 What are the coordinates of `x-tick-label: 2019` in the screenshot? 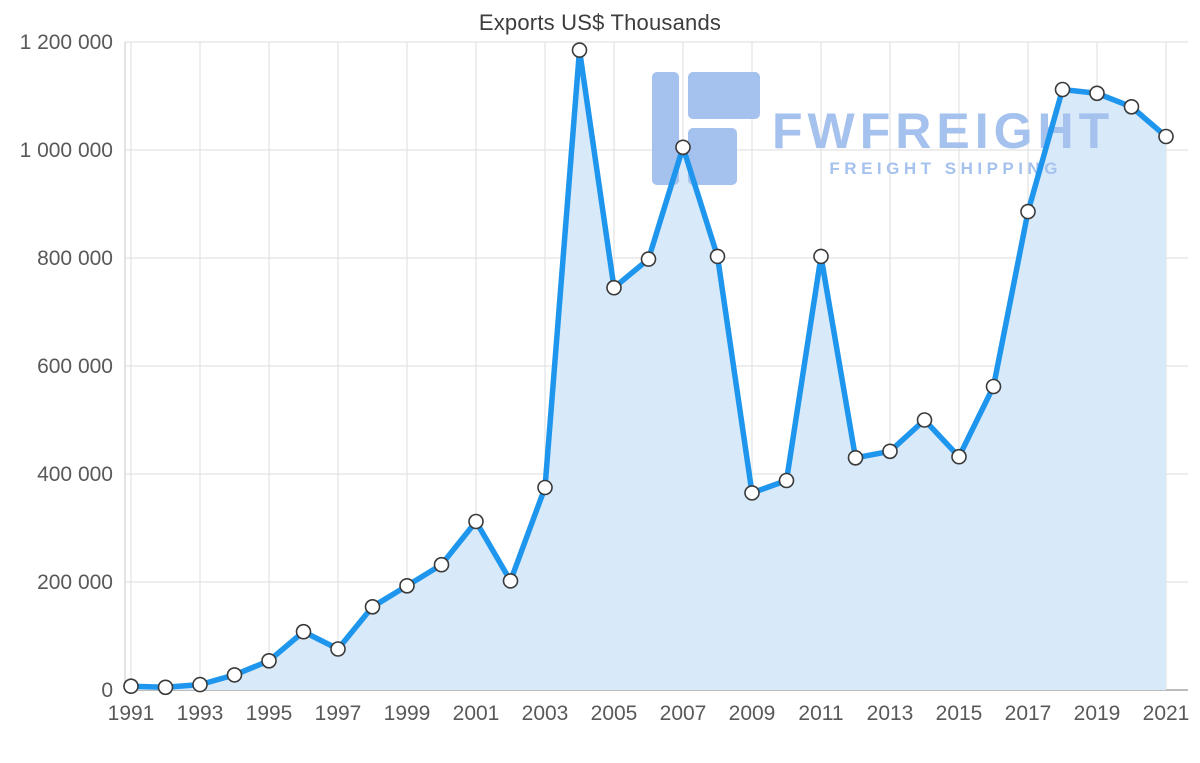 It's located at (1097, 713).